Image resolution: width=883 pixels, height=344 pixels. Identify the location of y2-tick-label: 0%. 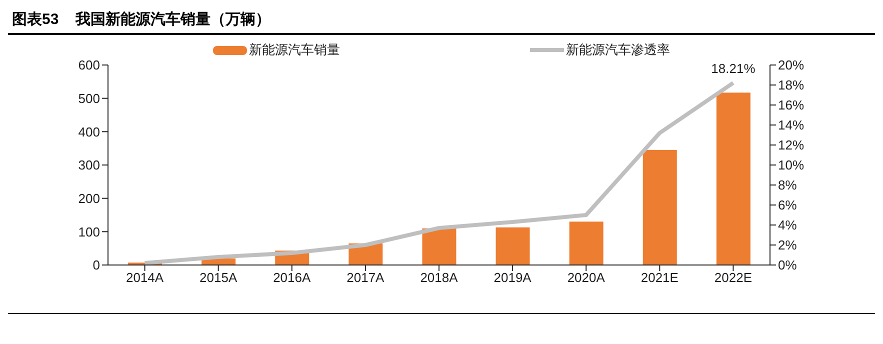
(788, 265).